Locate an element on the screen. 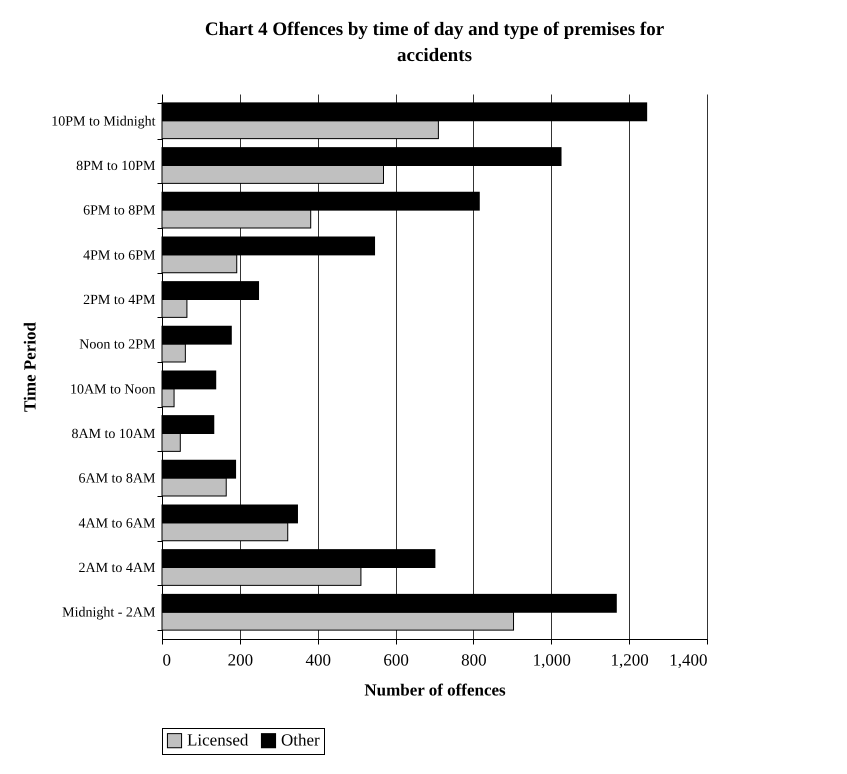  legend-label: Other is located at coordinates (300, 740).